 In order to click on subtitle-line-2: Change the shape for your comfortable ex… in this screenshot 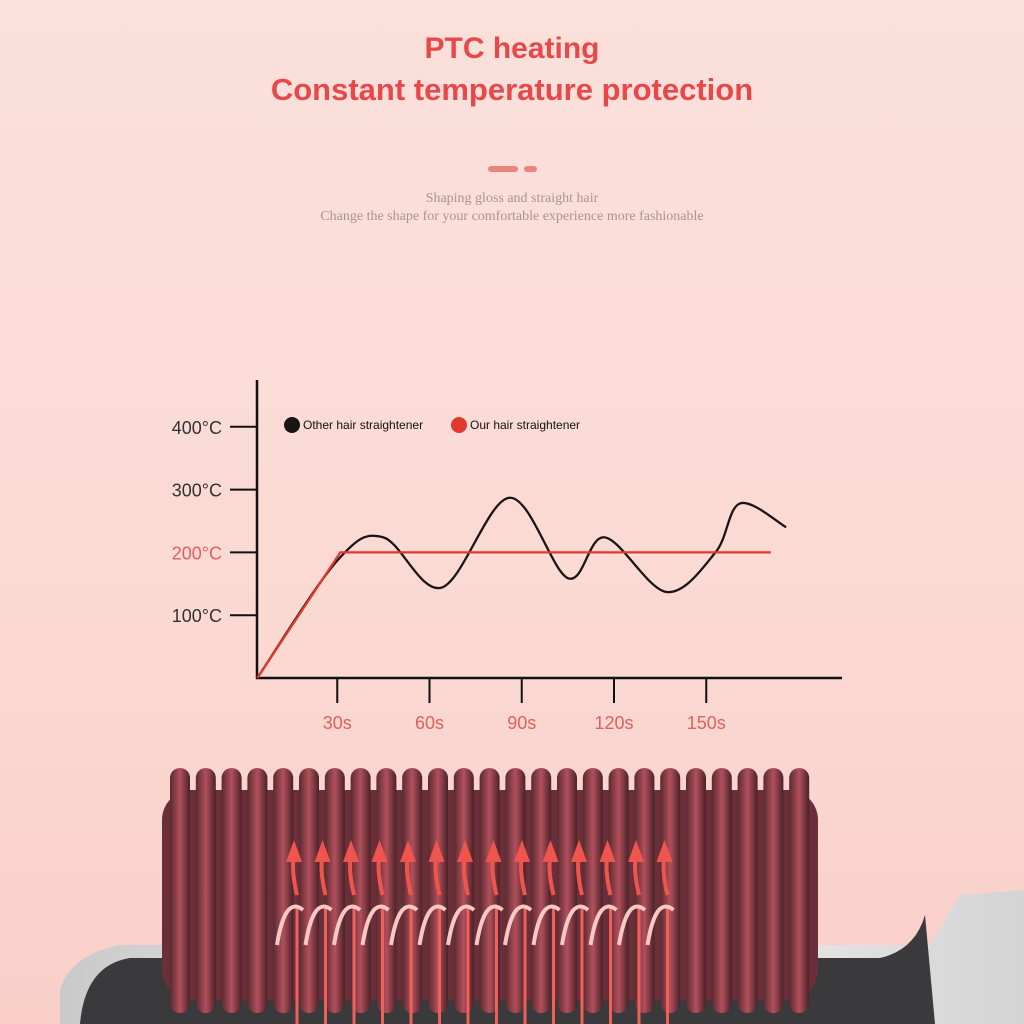, I will do `click(512, 216)`.